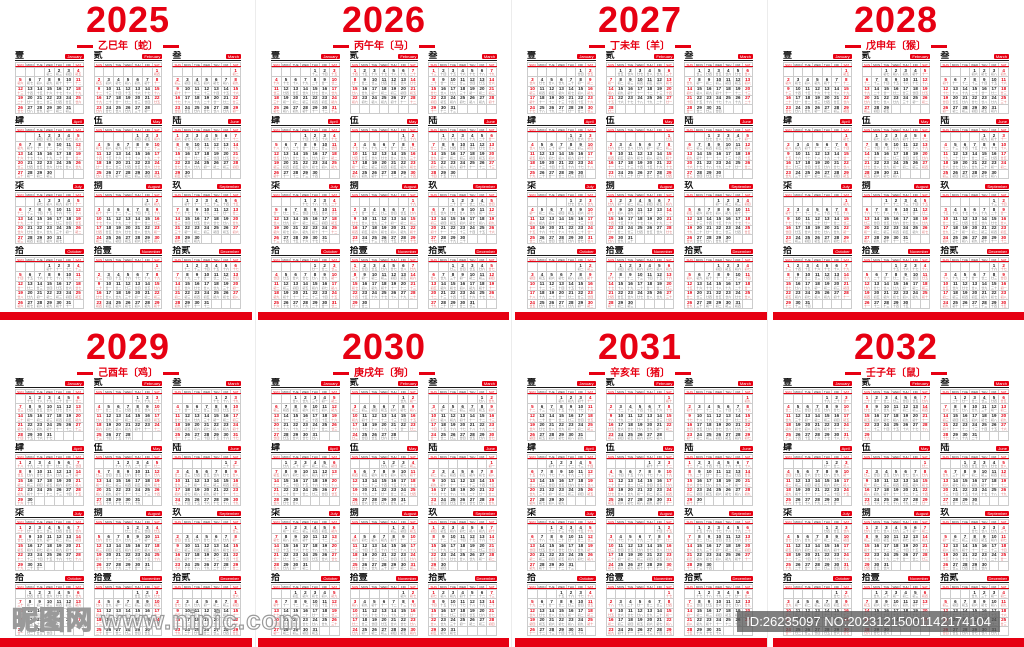 The image size is (1024, 647). Describe the element at coordinates (994, 73) in the screenshot. I see `date-cell: 3 初八` at that location.